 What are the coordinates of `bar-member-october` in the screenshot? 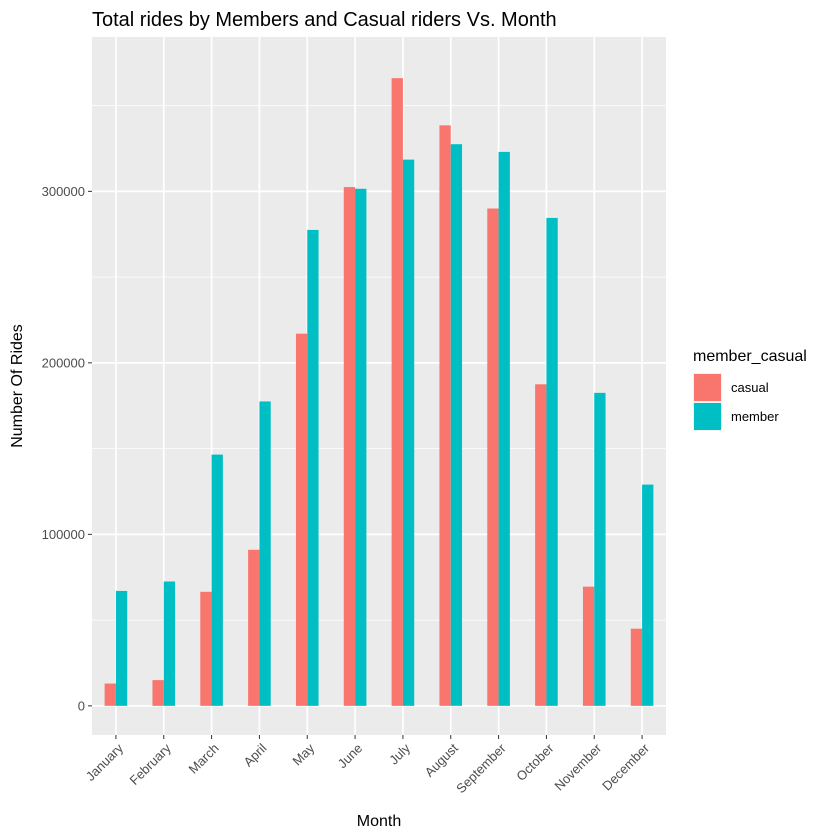 It's located at (552, 461).